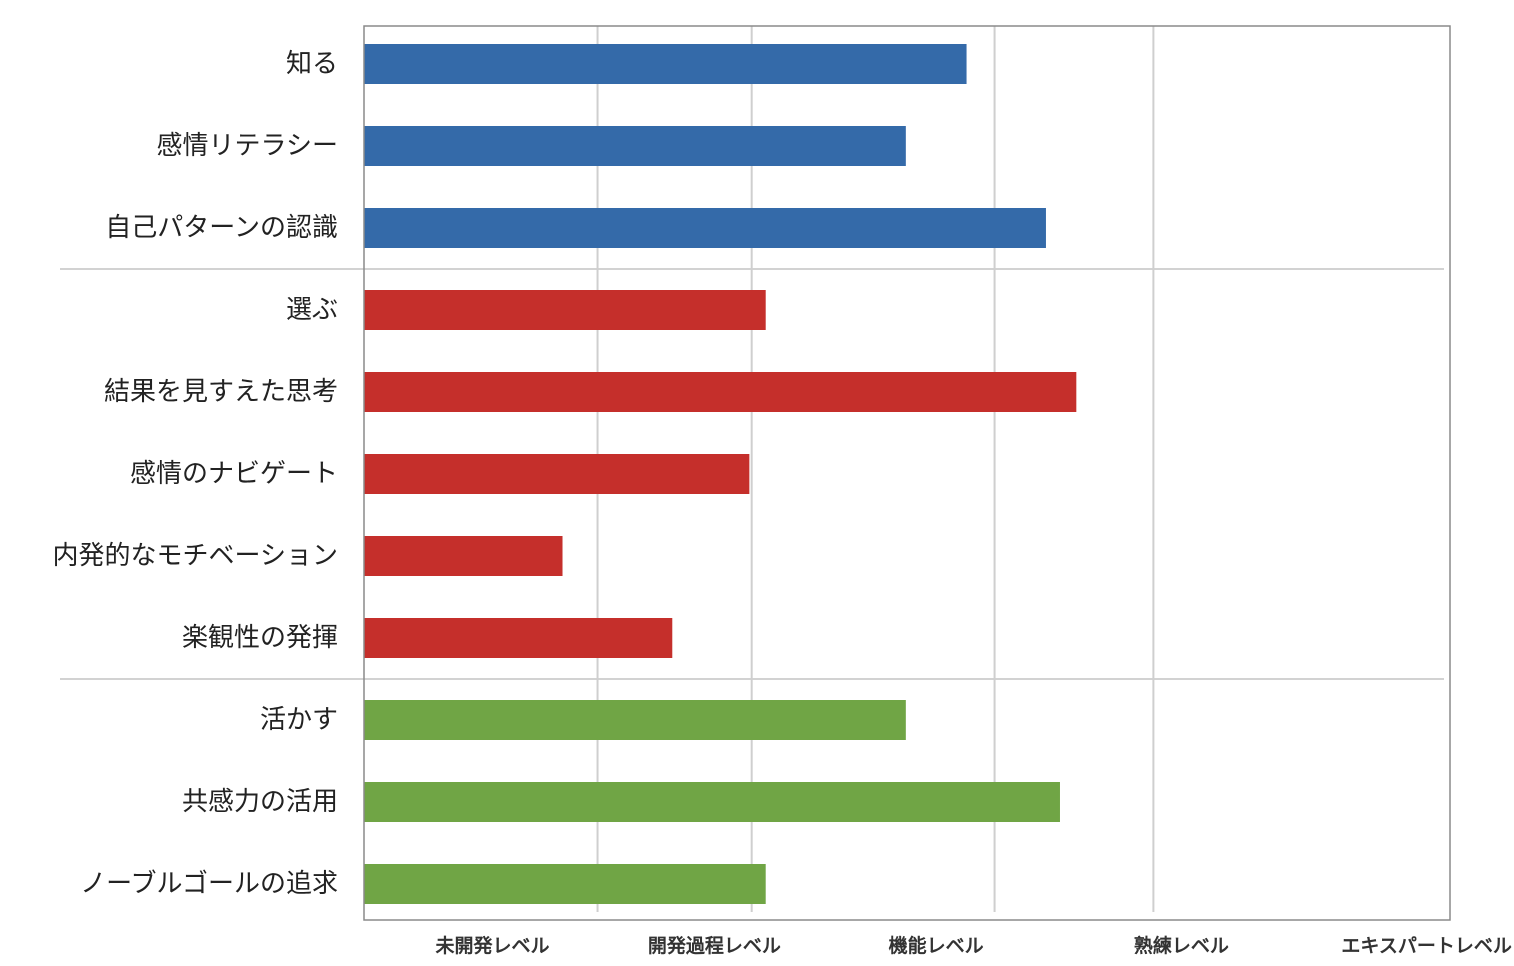 This screenshot has height=966, width=1514. What do you see at coordinates (491, 945) in the screenshot?
I see `x-tick-label: 未開発レベル` at bounding box center [491, 945].